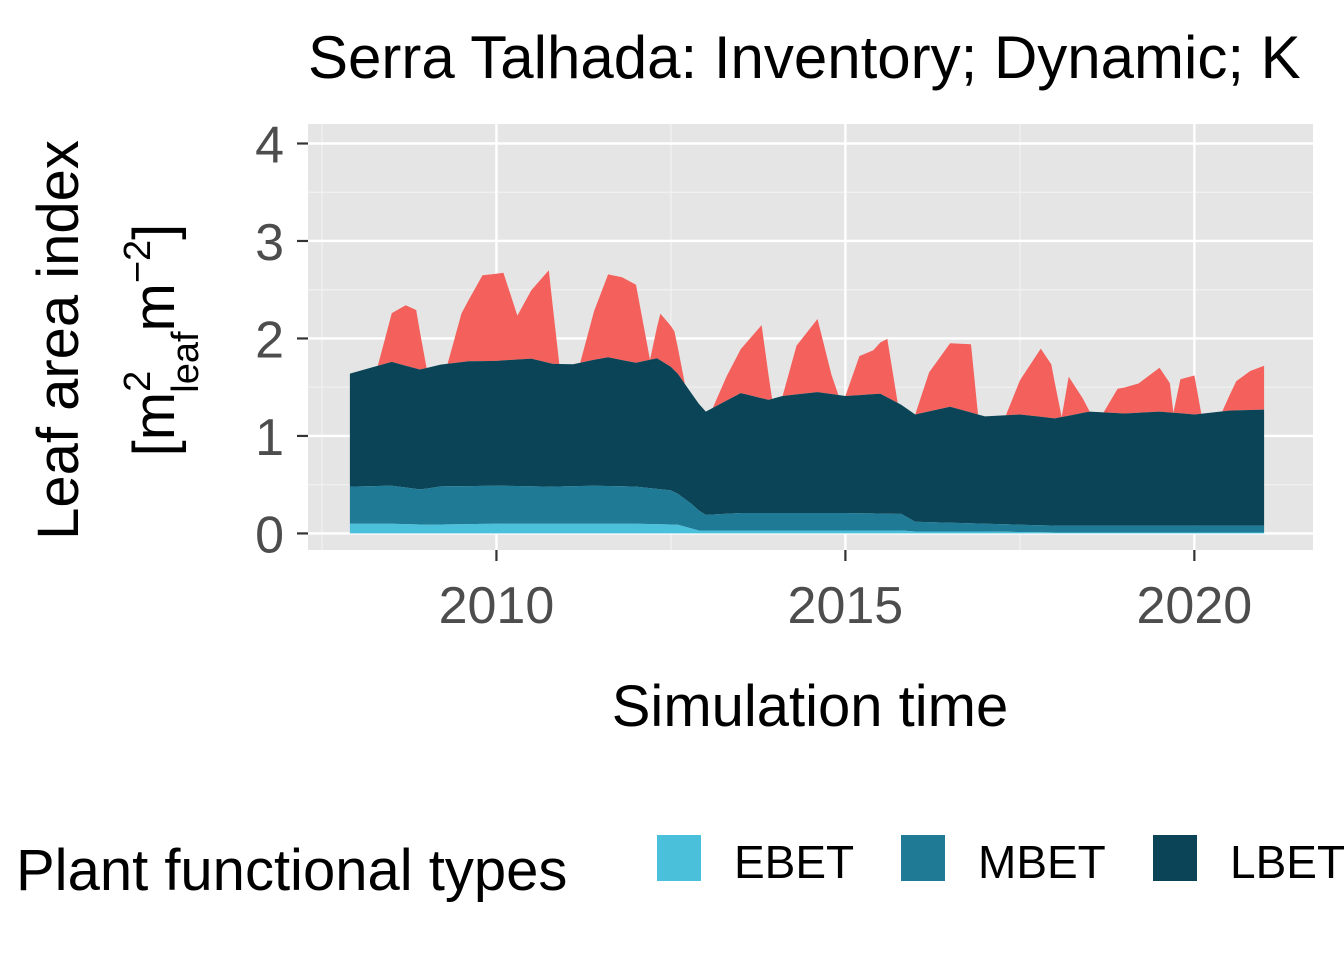 The image size is (1344, 960). I want to click on legend-item-mbet: MBET, so click(1002, 860).